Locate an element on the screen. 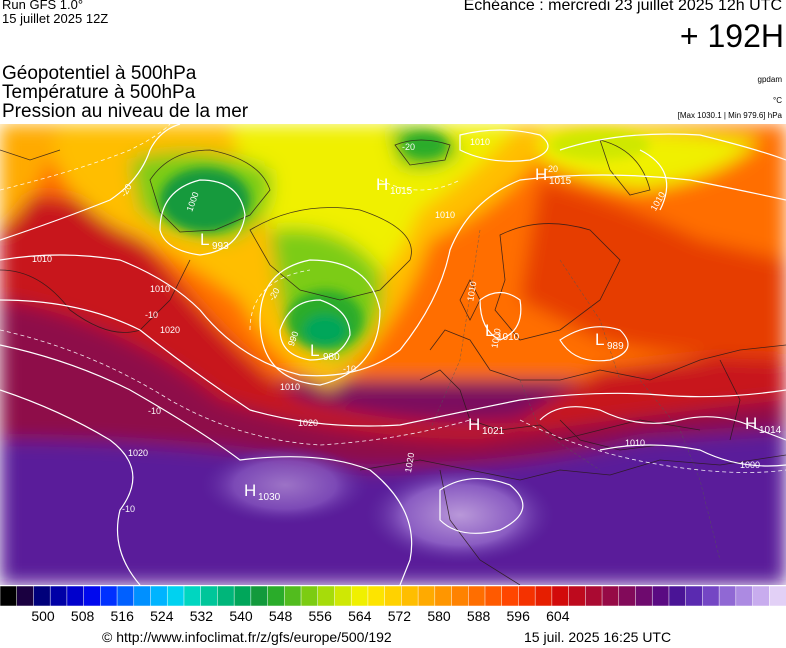 The width and height of the screenshot is (786, 648). low-pressure-label: L 1010 is located at coordinates (502, 332).